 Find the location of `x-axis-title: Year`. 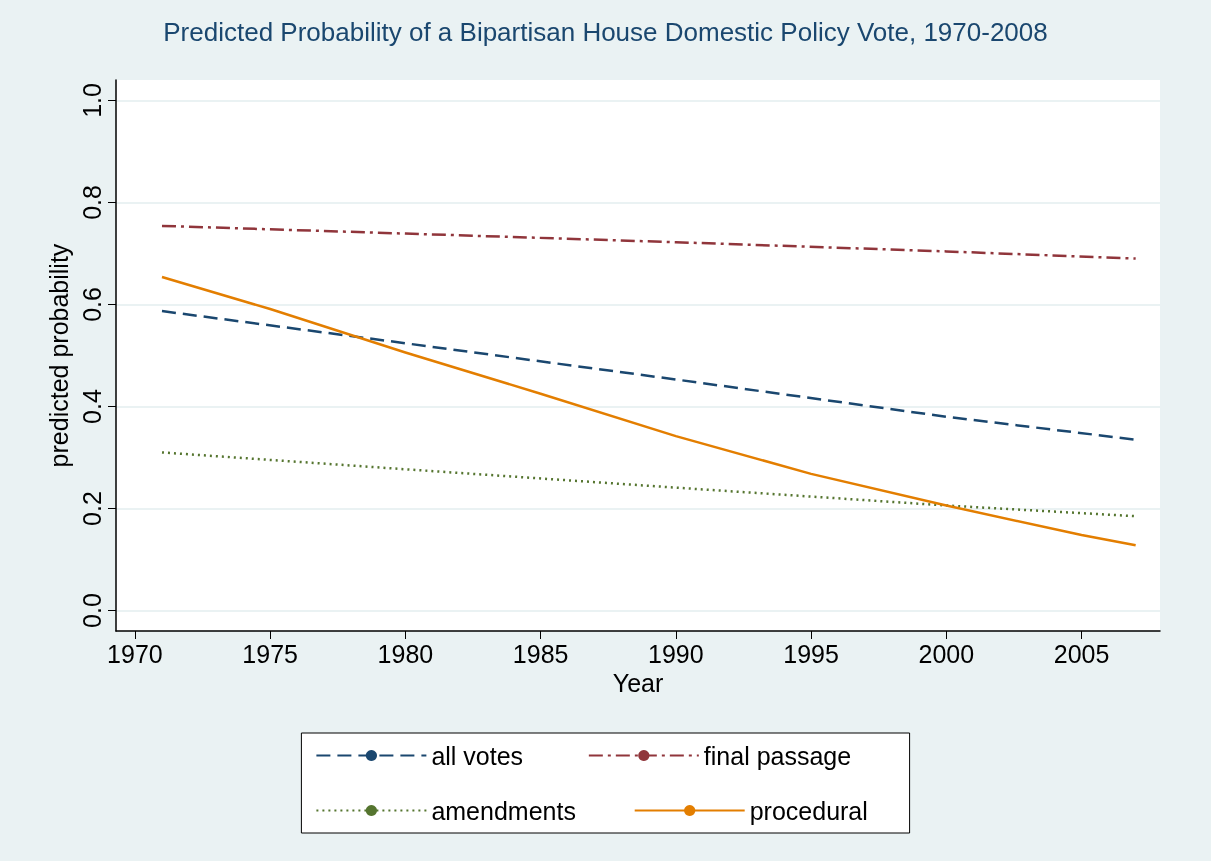

x-axis-title: Year is located at coordinates (638, 683).